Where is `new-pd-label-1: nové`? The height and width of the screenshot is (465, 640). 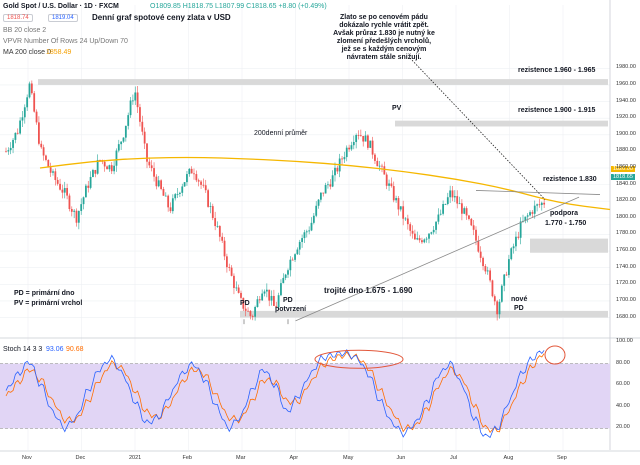
new-pd-label-1: nové is located at coordinates (519, 299).